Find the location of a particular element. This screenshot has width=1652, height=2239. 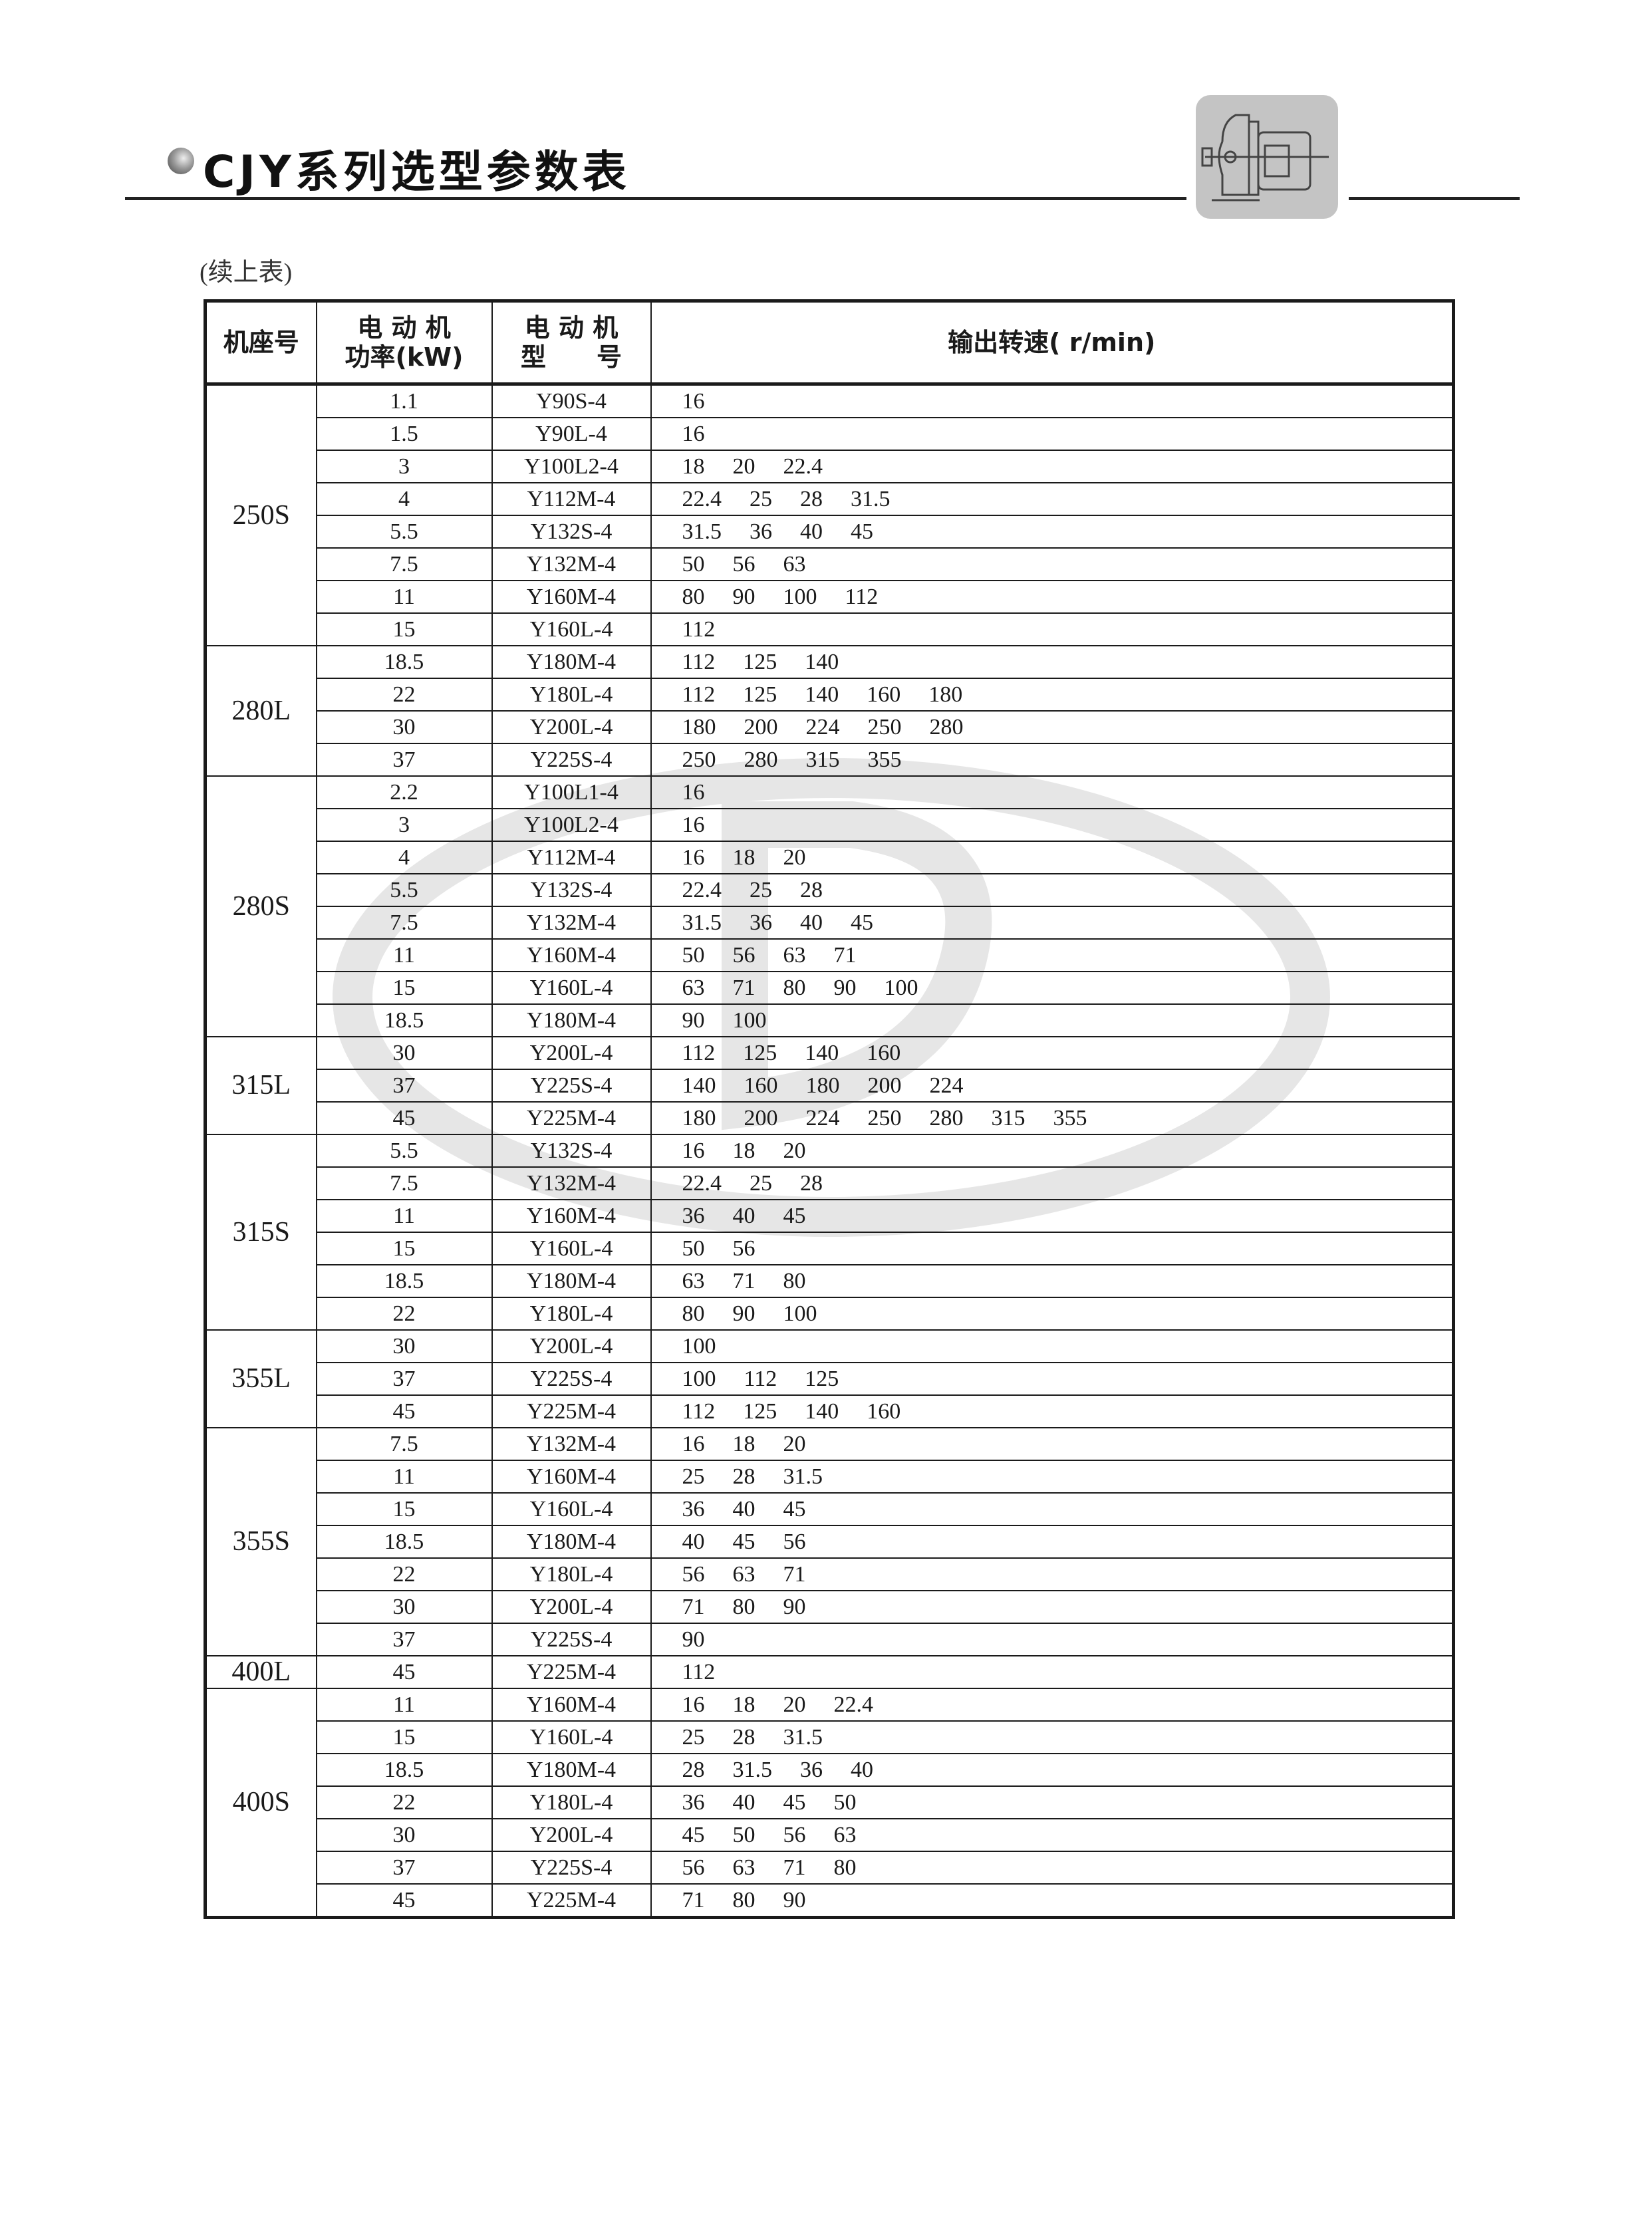

table-row: 400L 45 Y225M-4 112 is located at coordinates (829, 1672).